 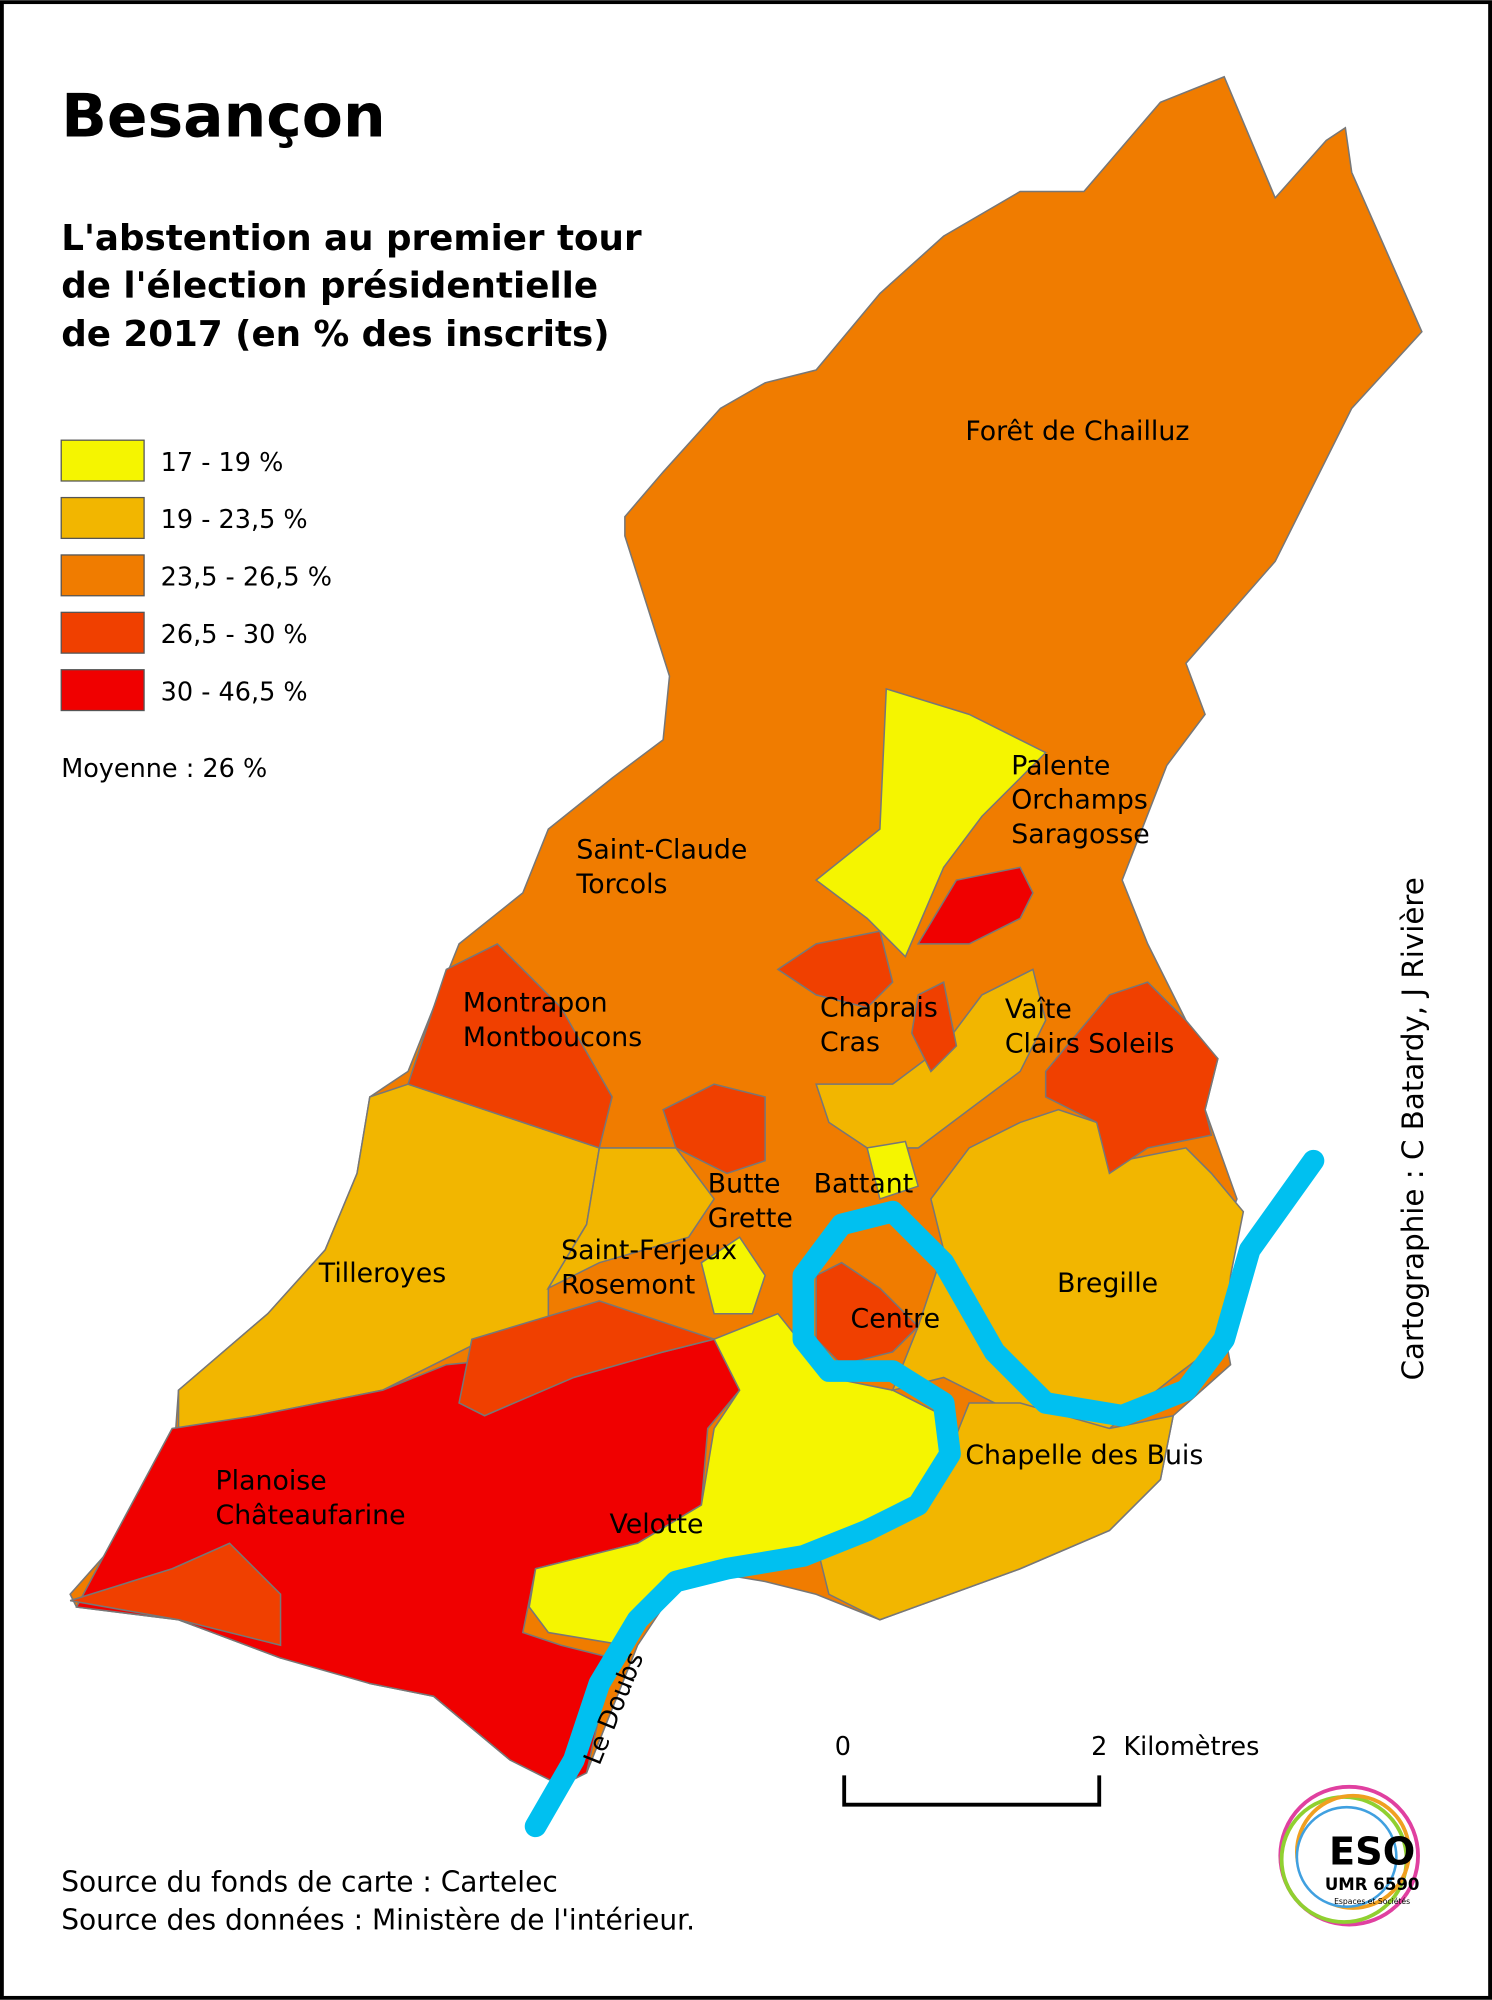 What do you see at coordinates (309, 1881) in the screenshot?
I see `source: Source du fonds de carte : Cartelec` at bounding box center [309, 1881].